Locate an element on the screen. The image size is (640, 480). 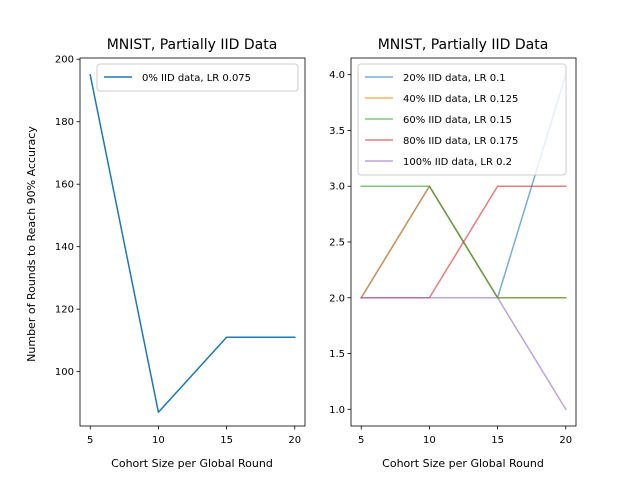
left-chart-legend-box is located at coordinates (197, 77).